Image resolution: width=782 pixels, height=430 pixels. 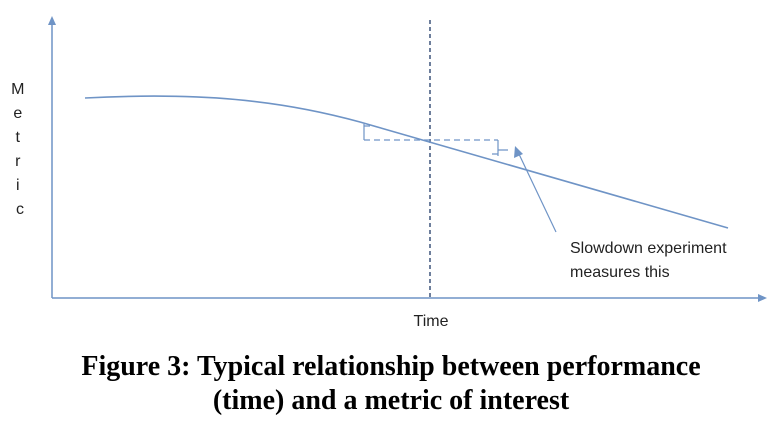 I want to click on annotation-text-line1: Slowdown experiment, so click(x=648, y=248).